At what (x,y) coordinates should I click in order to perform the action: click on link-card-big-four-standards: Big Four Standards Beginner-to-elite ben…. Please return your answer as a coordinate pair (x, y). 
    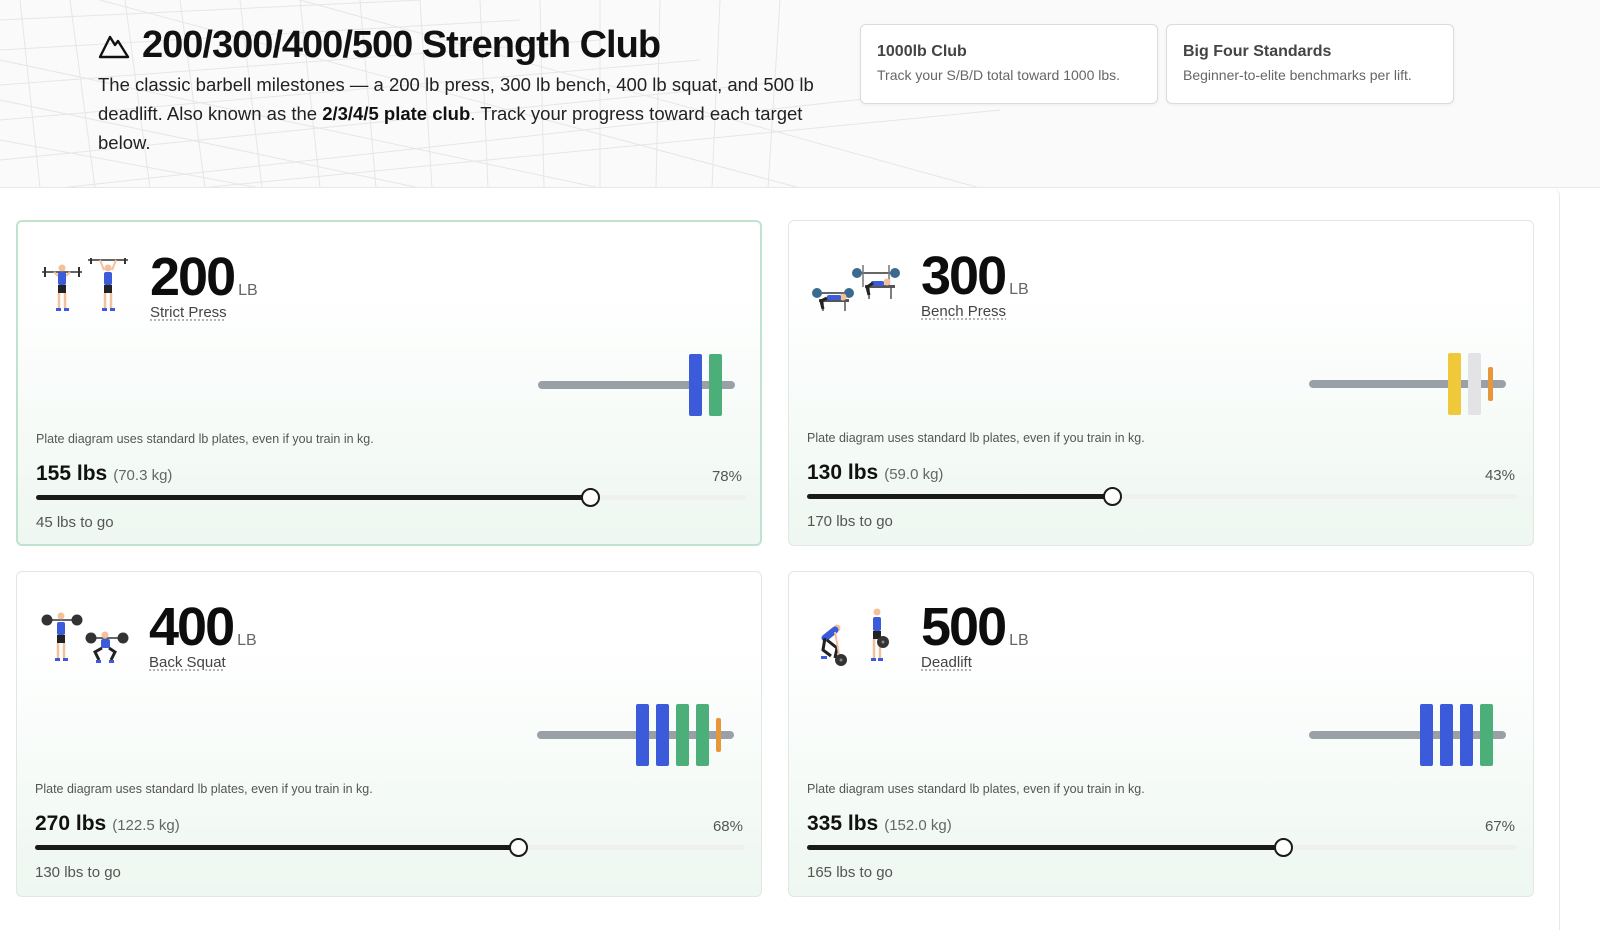
    Looking at the image, I should click on (1310, 64).